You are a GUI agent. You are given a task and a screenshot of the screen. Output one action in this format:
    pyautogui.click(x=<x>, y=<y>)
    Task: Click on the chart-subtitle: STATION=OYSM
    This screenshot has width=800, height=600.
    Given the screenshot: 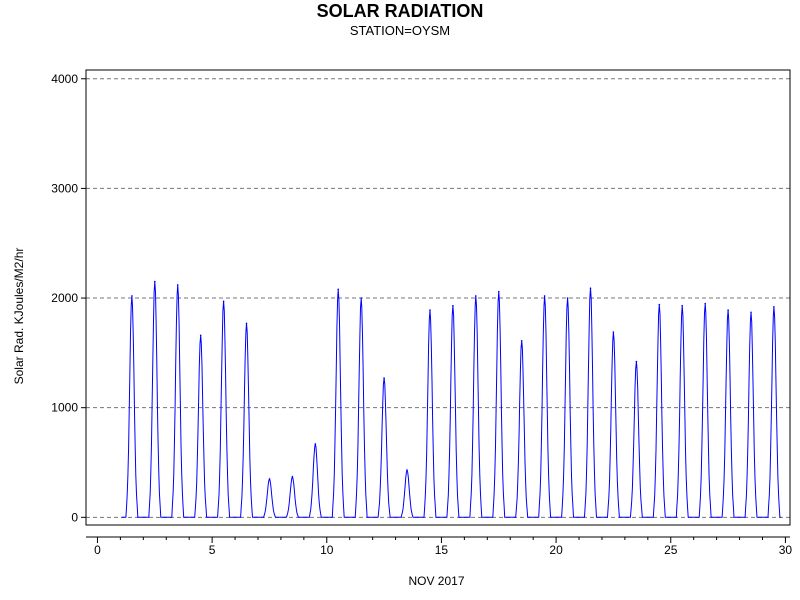 What is the action you would take?
    pyautogui.click(x=400, y=30)
    